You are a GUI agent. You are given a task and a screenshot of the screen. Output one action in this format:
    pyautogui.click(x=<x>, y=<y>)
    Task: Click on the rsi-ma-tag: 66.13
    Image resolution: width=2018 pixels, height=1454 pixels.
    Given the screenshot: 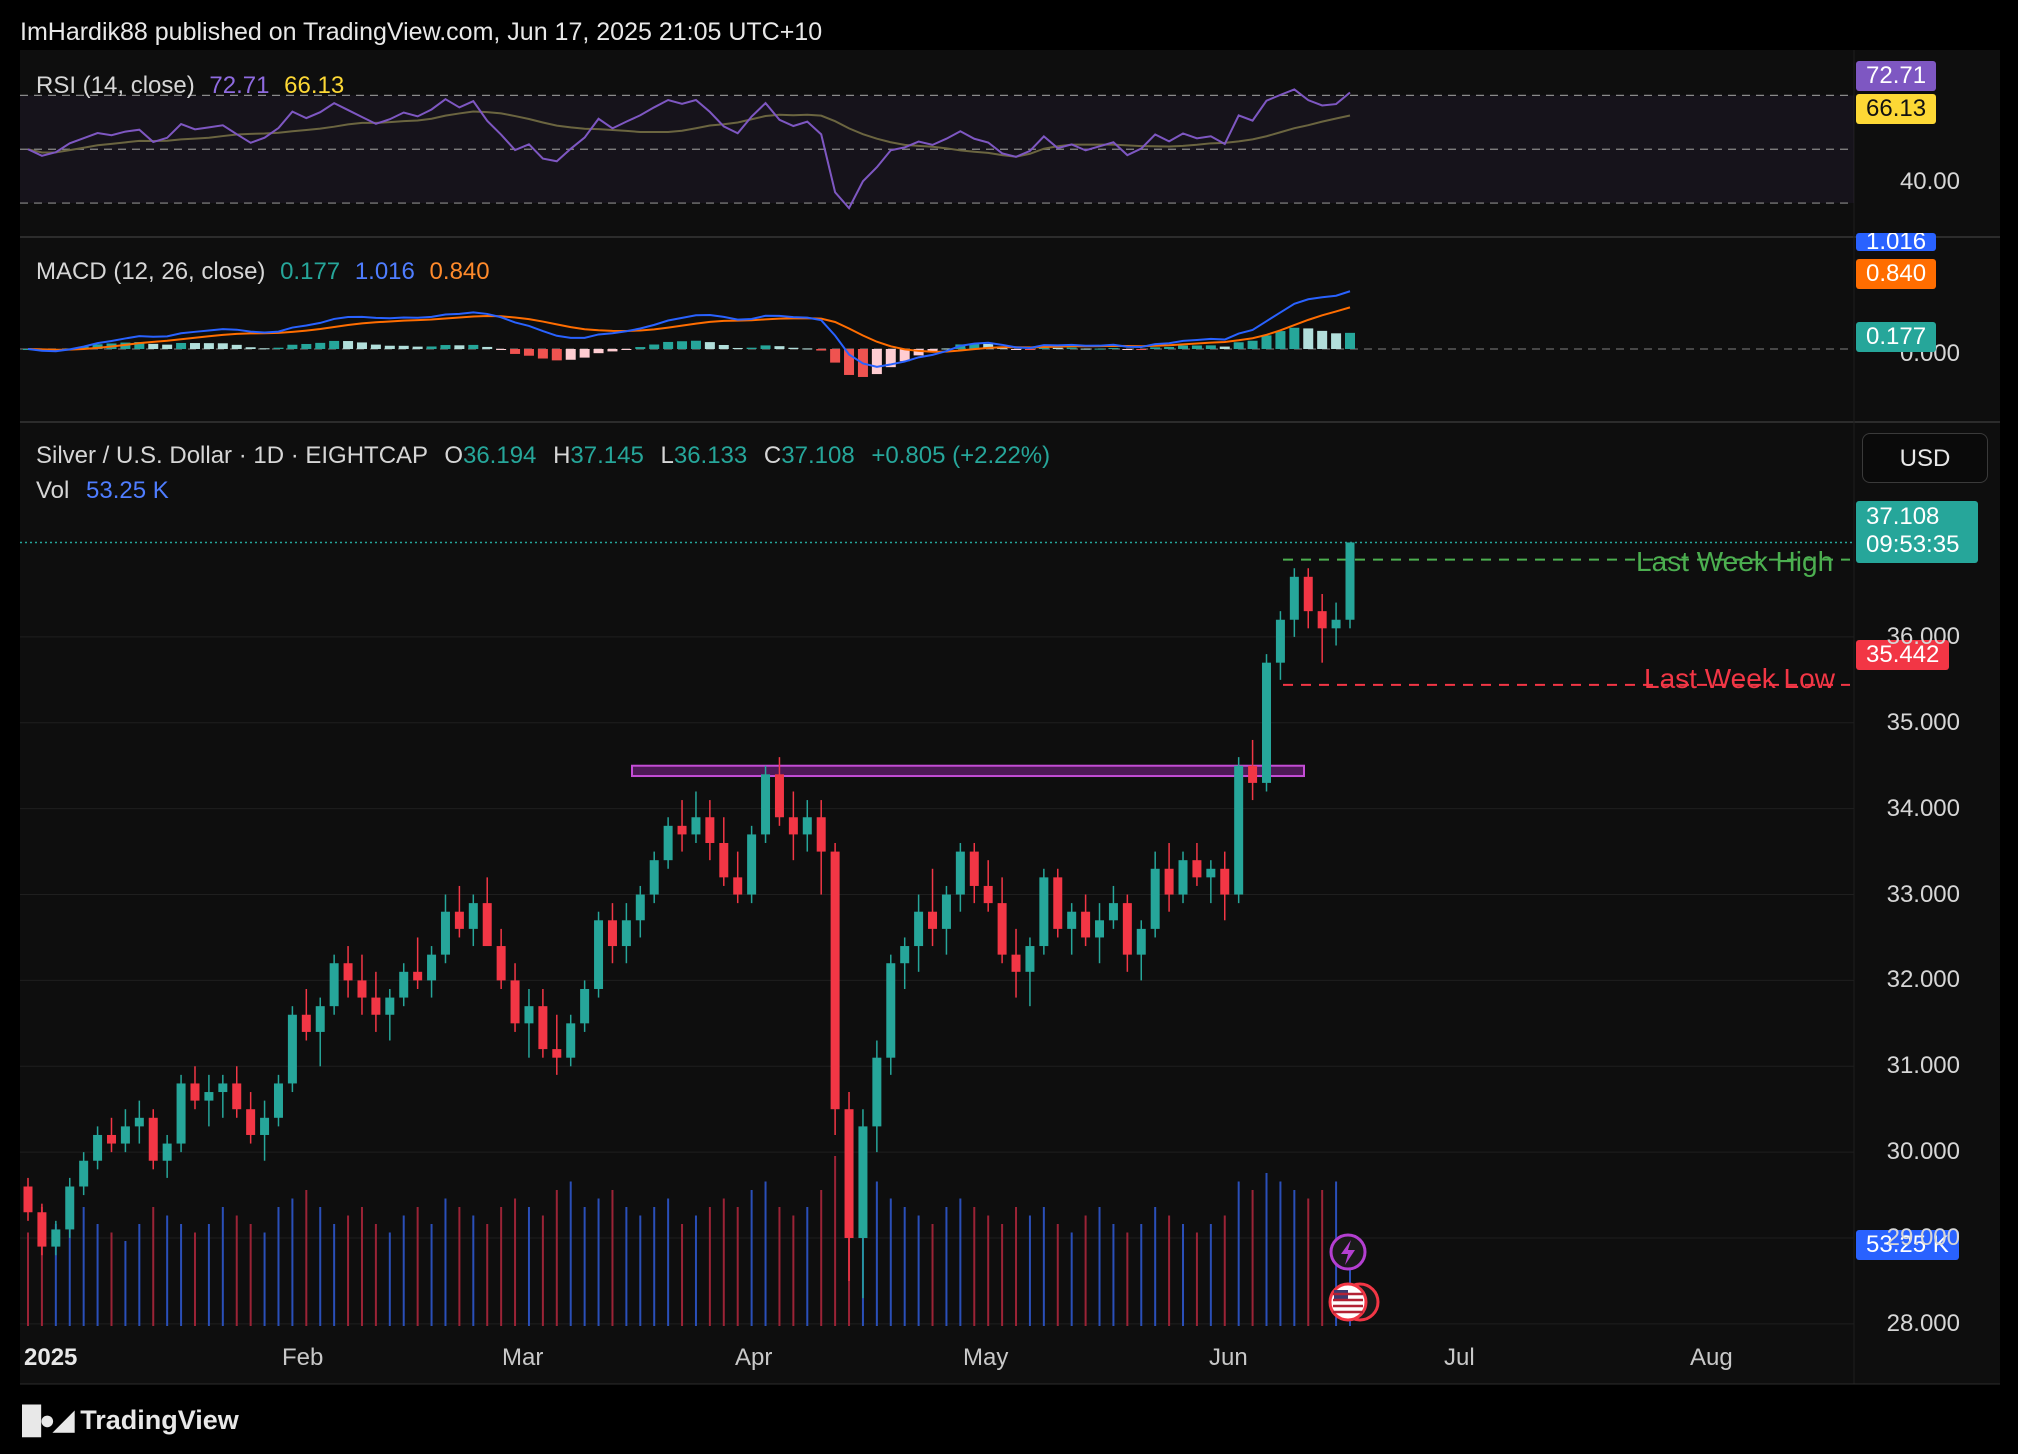 What is the action you would take?
    pyautogui.click(x=1896, y=109)
    